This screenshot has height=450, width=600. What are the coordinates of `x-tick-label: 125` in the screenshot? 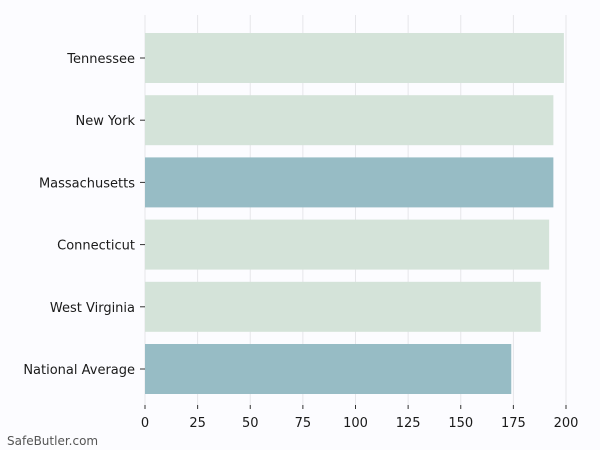 It's located at (408, 423).